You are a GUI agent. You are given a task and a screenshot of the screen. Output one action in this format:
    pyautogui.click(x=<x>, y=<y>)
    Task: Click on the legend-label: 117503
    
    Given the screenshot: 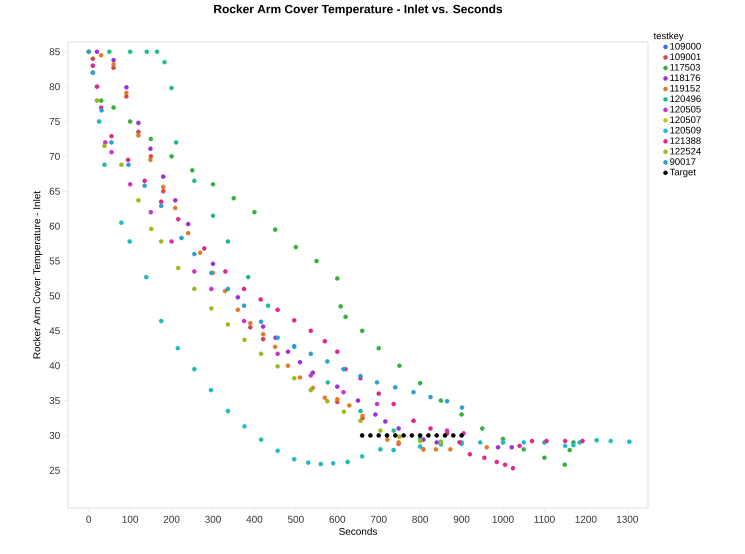 What is the action you would take?
    pyautogui.click(x=685, y=67)
    